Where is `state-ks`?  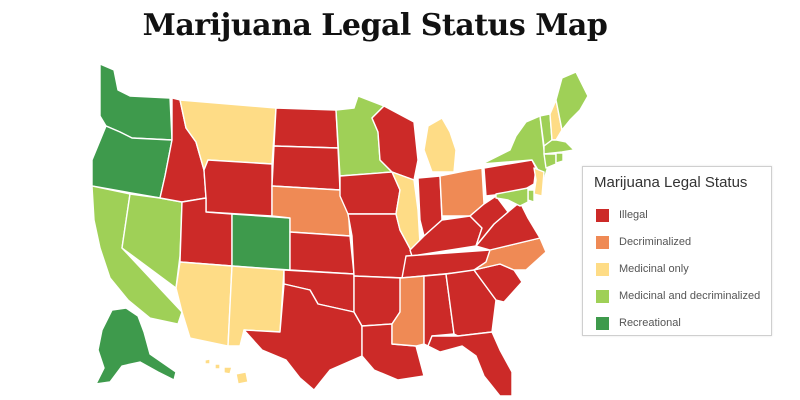
state-ks is located at coordinates (322, 253).